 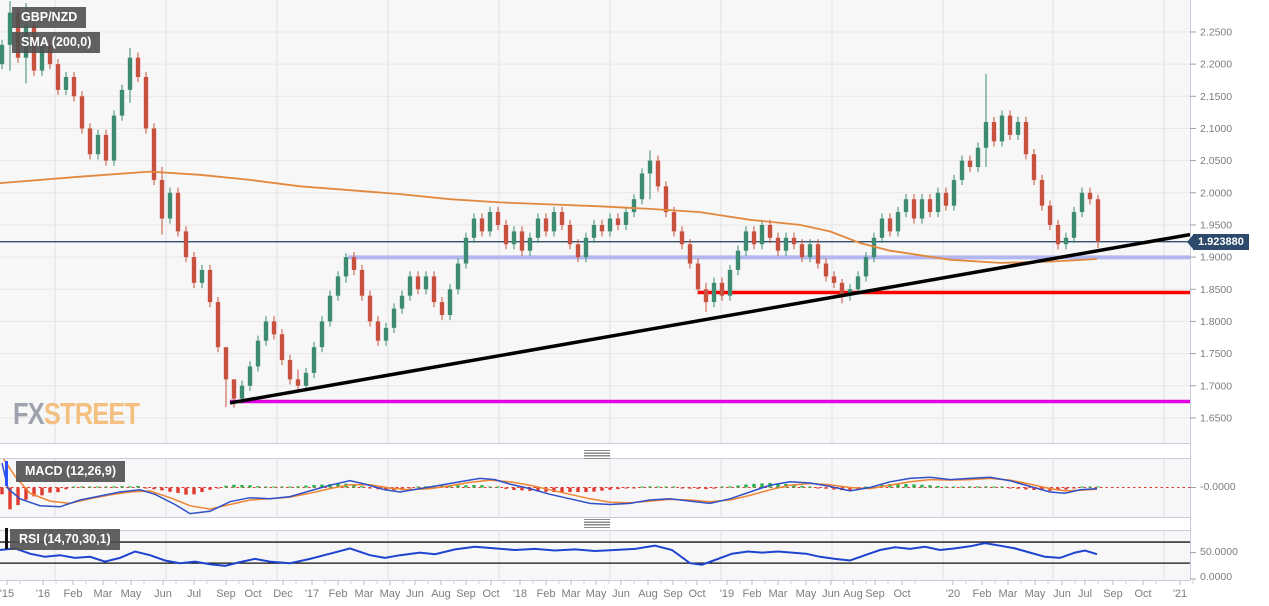 I want to click on fxstreet-watermark: FXSTREET, so click(x=76, y=414).